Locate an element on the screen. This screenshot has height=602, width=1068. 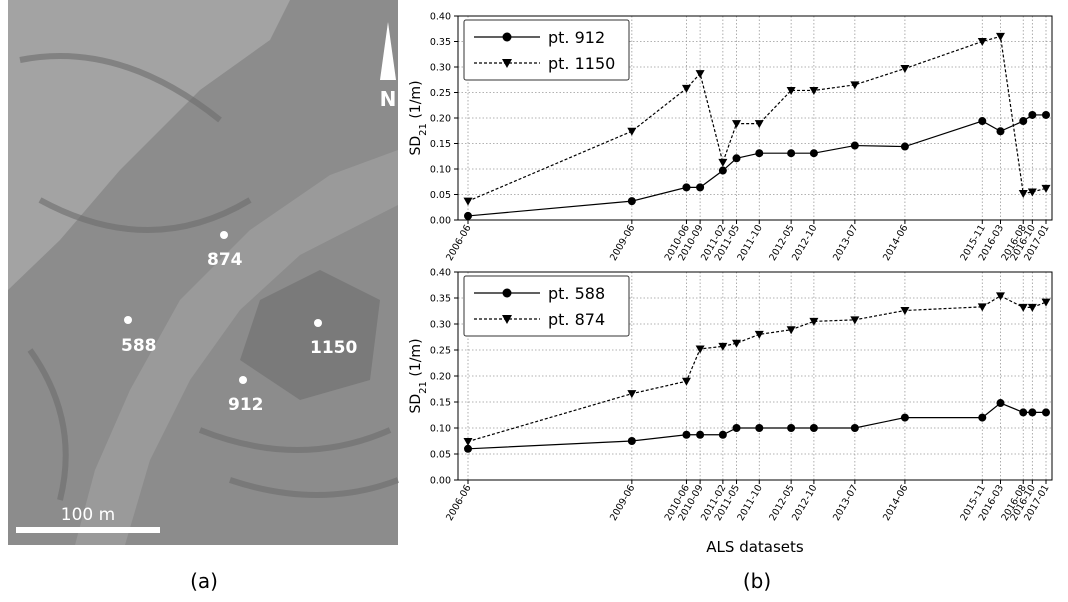
legend-label: pt. 874 is located at coordinates (576, 319).